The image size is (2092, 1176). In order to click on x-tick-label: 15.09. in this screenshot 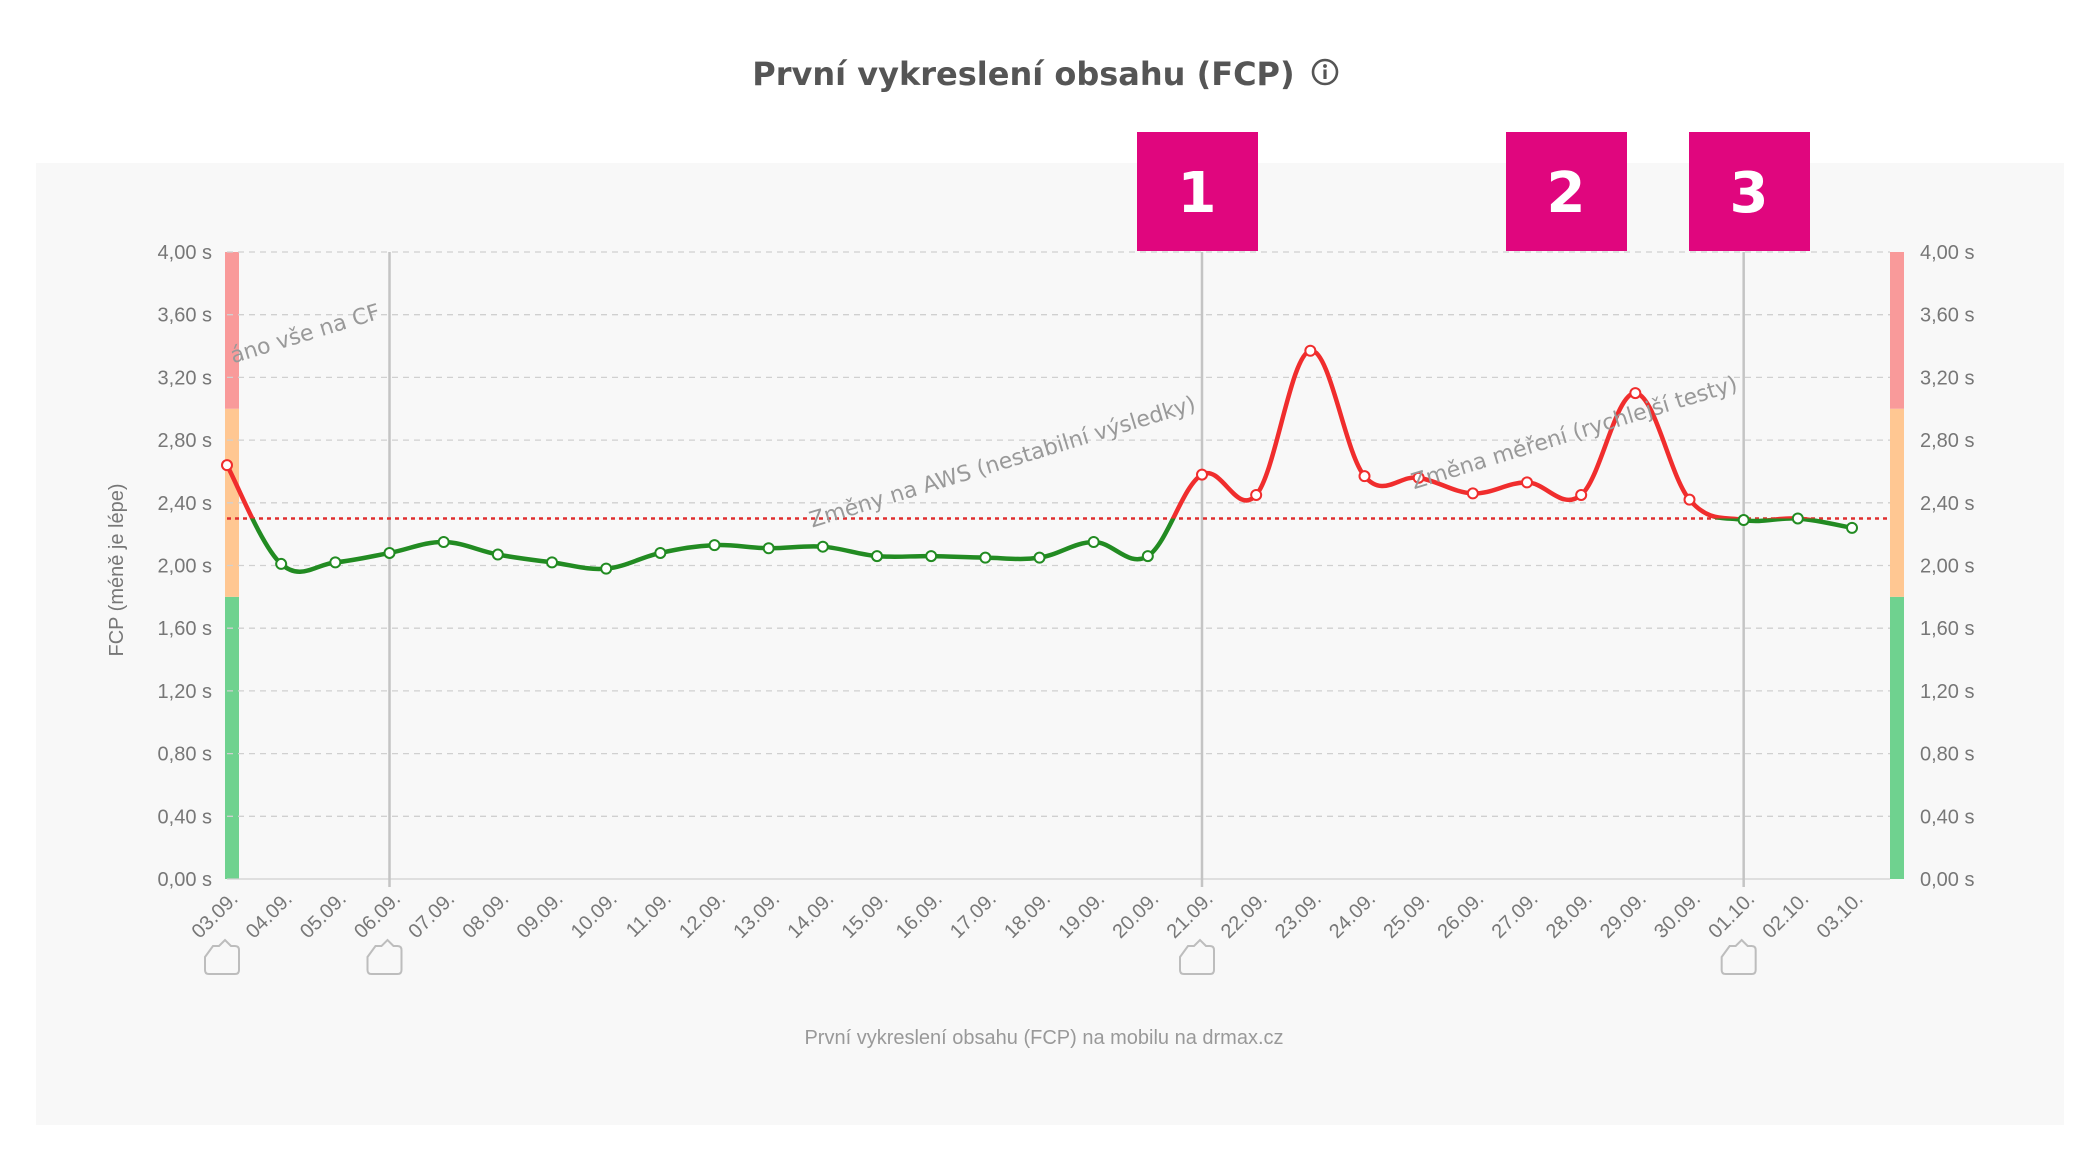, I will do `click(865, 915)`.